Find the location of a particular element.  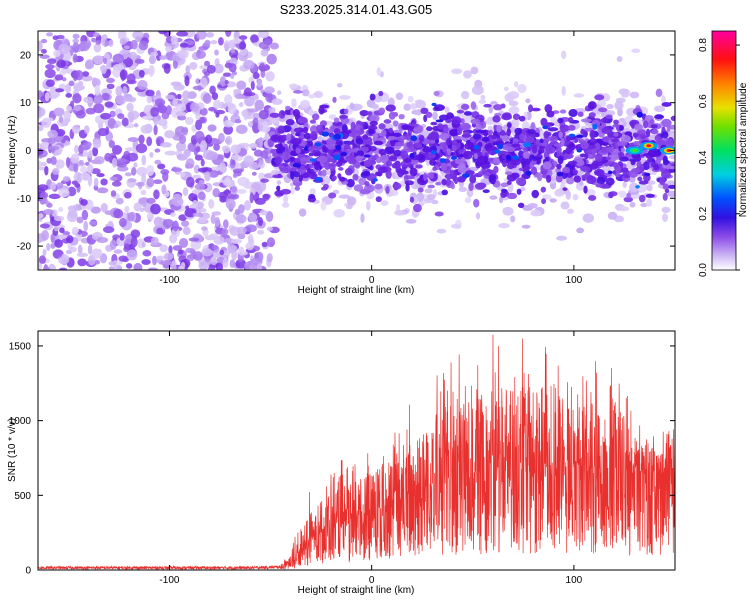

heatmap-x-tick-label: 0 is located at coordinates (372, 280).